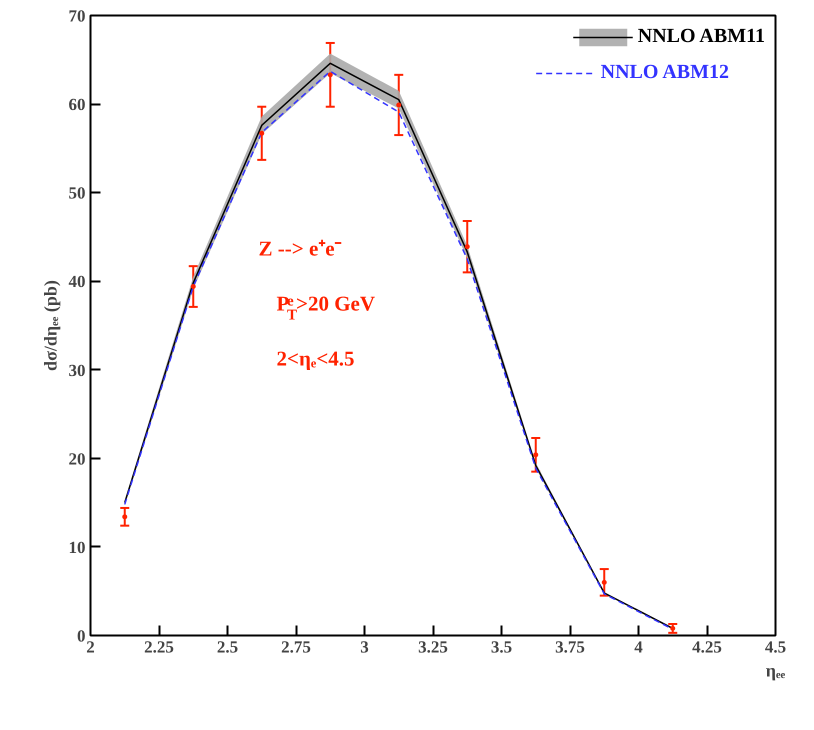  Describe the element at coordinates (77, 193) in the screenshot. I see `y-tick-label: 50` at that location.